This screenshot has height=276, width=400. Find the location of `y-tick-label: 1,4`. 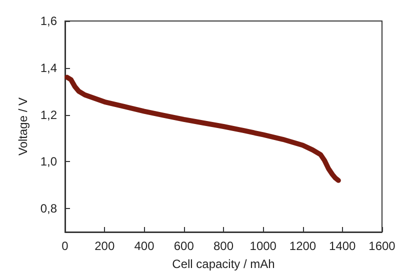

y-tick-label: 1,4 is located at coordinates (49, 67).